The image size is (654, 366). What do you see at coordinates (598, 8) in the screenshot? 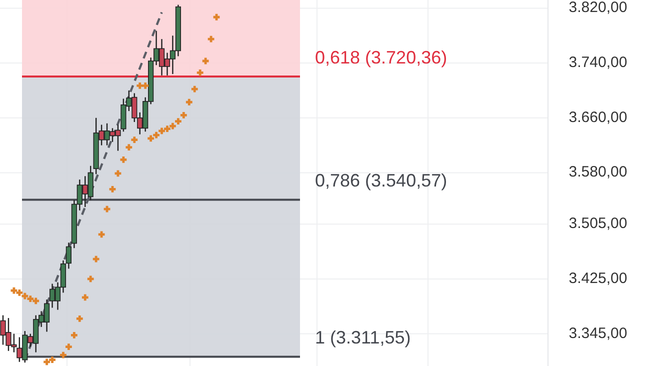
I see `y-tick-label: 3.820,00` at bounding box center [598, 8].